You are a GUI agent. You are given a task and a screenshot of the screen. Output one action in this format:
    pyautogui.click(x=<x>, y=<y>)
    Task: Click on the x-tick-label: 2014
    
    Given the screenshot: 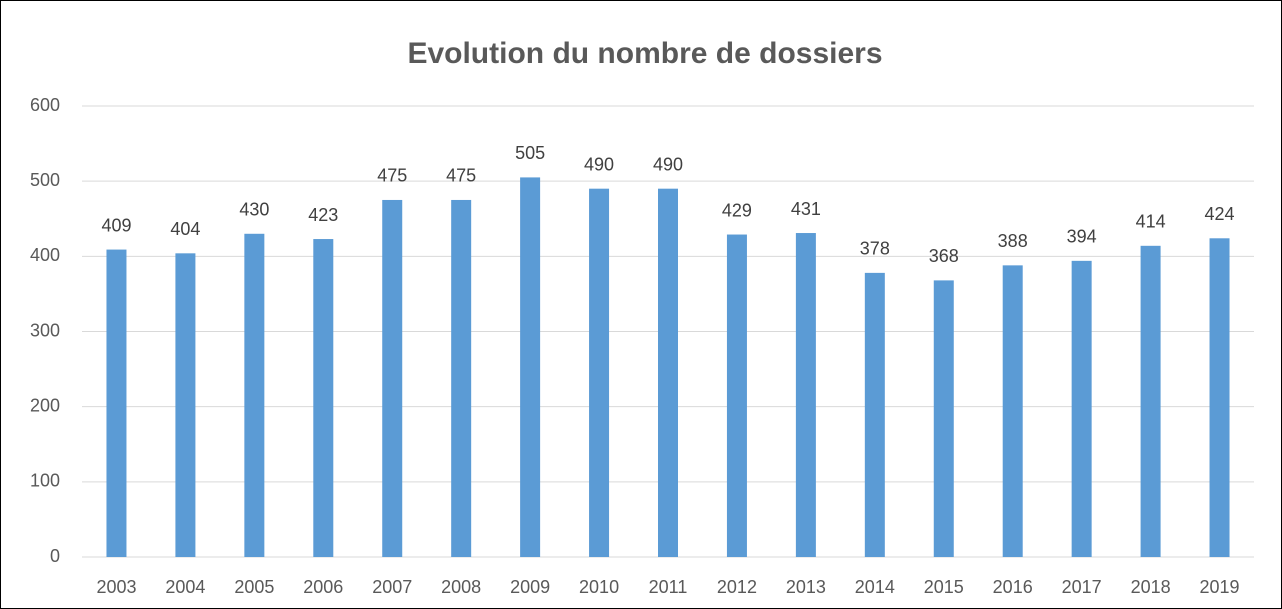 What is the action you would take?
    pyautogui.click(x=875, y=587)
    